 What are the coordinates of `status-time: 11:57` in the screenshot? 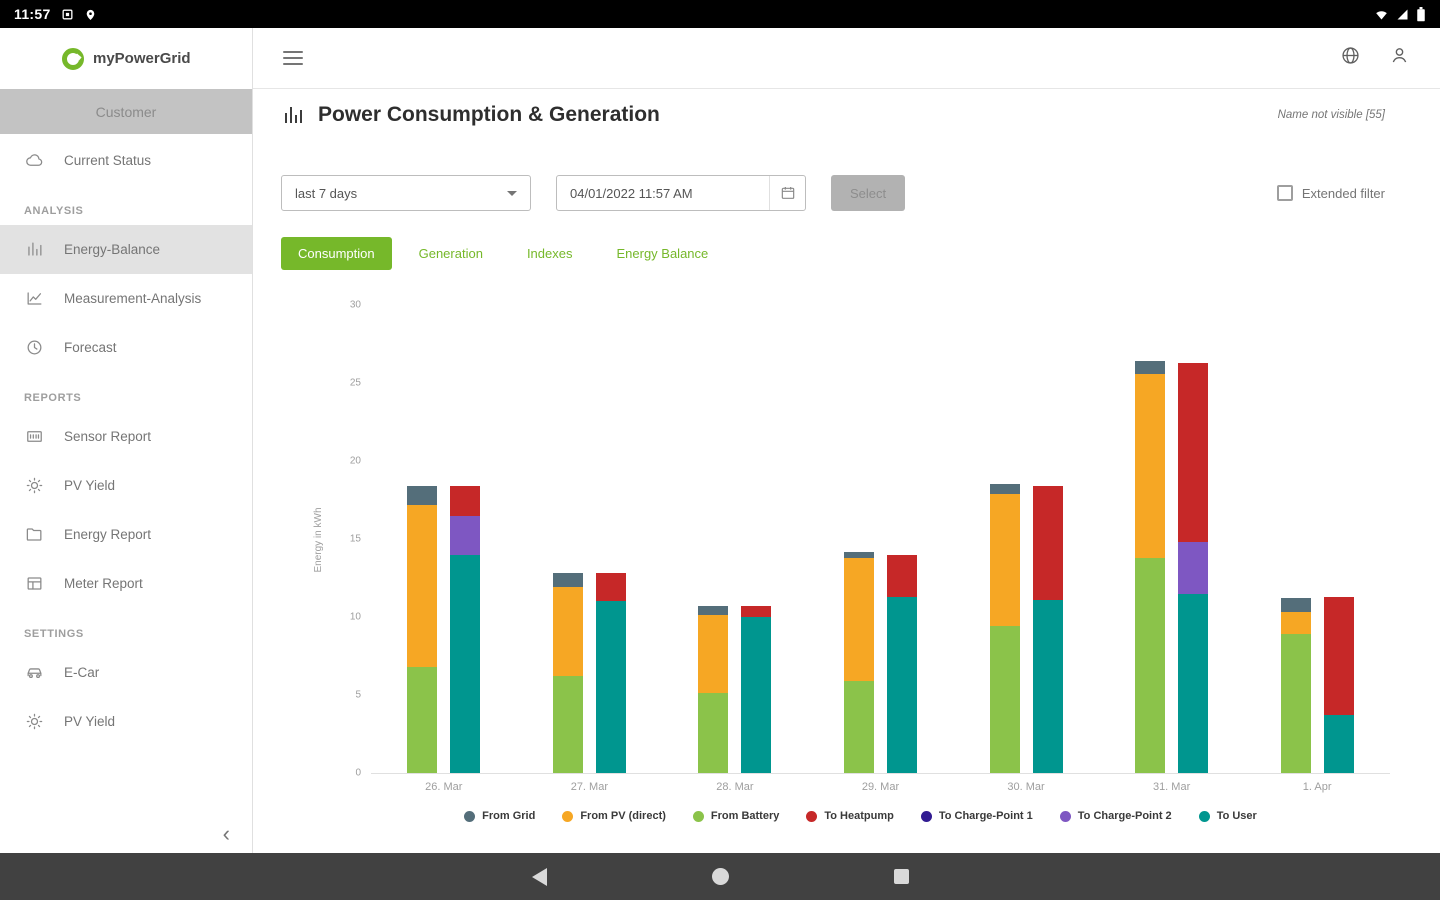 It's located at (32, 14).